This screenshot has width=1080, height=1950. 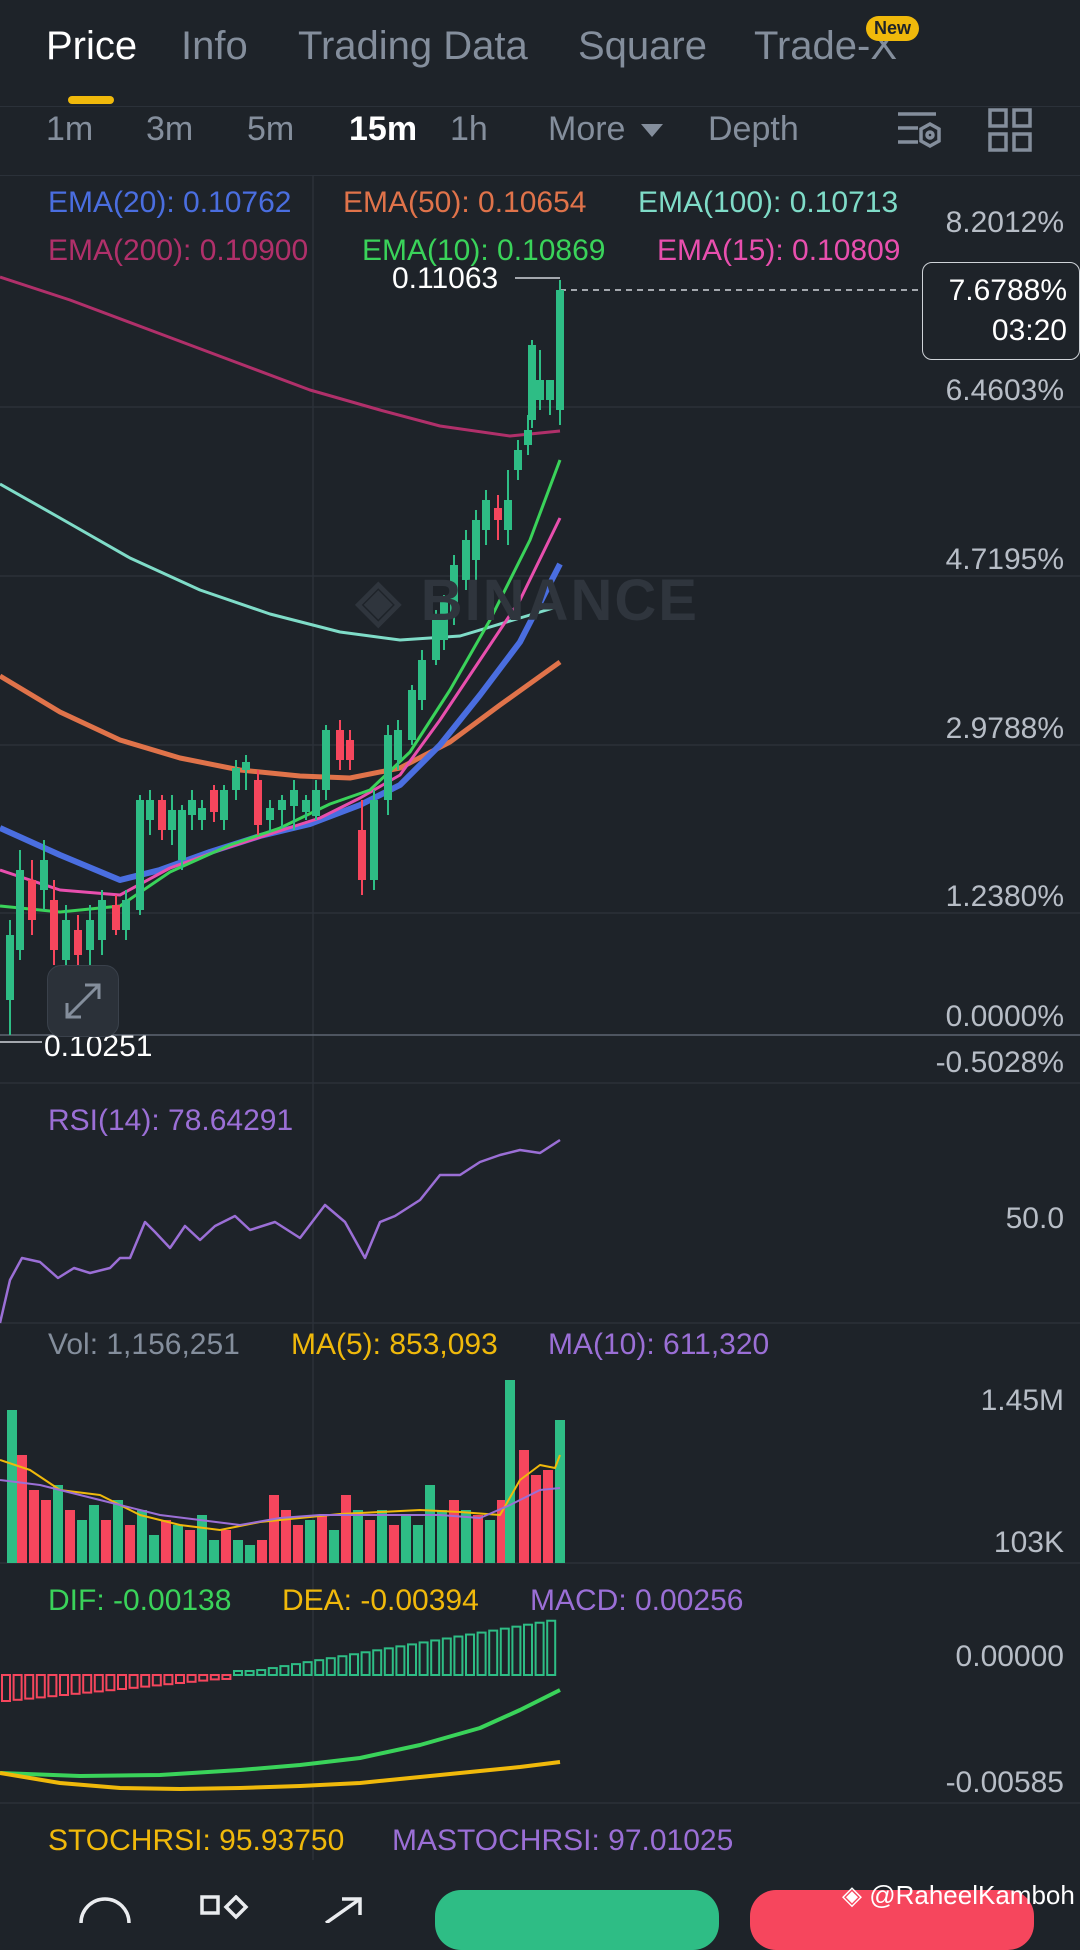 I want to click on tab-square: Square, so click(x=642, y=46).